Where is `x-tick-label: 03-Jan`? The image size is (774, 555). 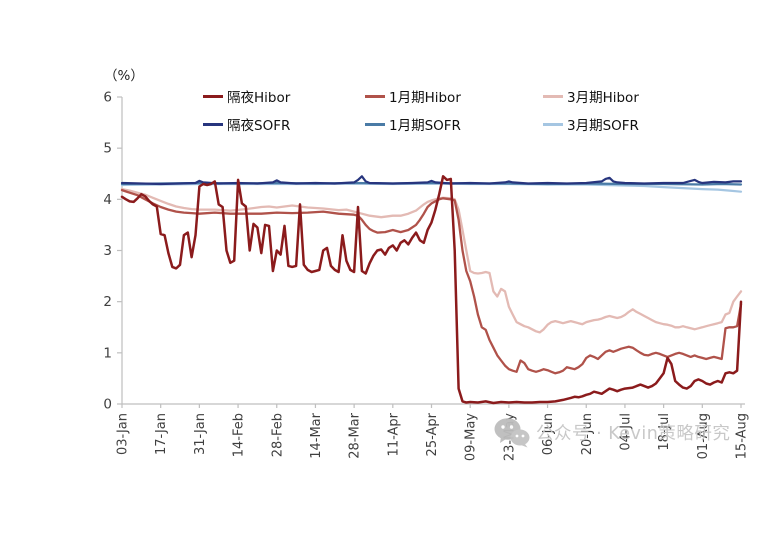
x-tick-label: 03-Jan is located at coordinates (123, 434).